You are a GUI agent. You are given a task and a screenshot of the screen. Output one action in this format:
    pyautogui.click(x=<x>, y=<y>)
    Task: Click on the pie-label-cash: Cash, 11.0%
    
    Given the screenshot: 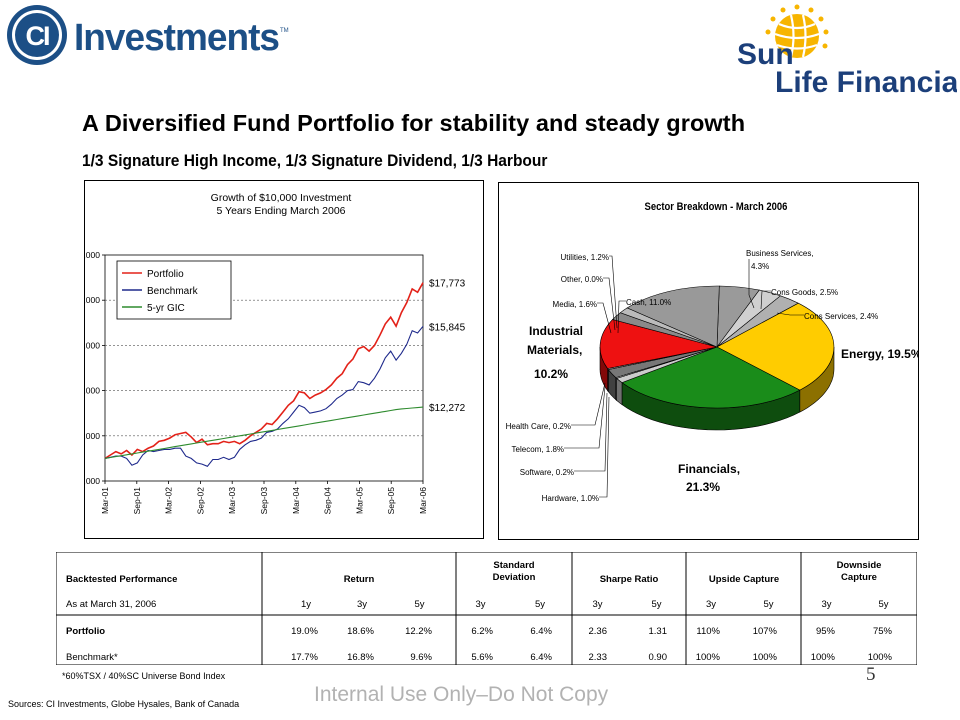 What is the action you would take?
    pyautogui.click(x=648, y=302)
    